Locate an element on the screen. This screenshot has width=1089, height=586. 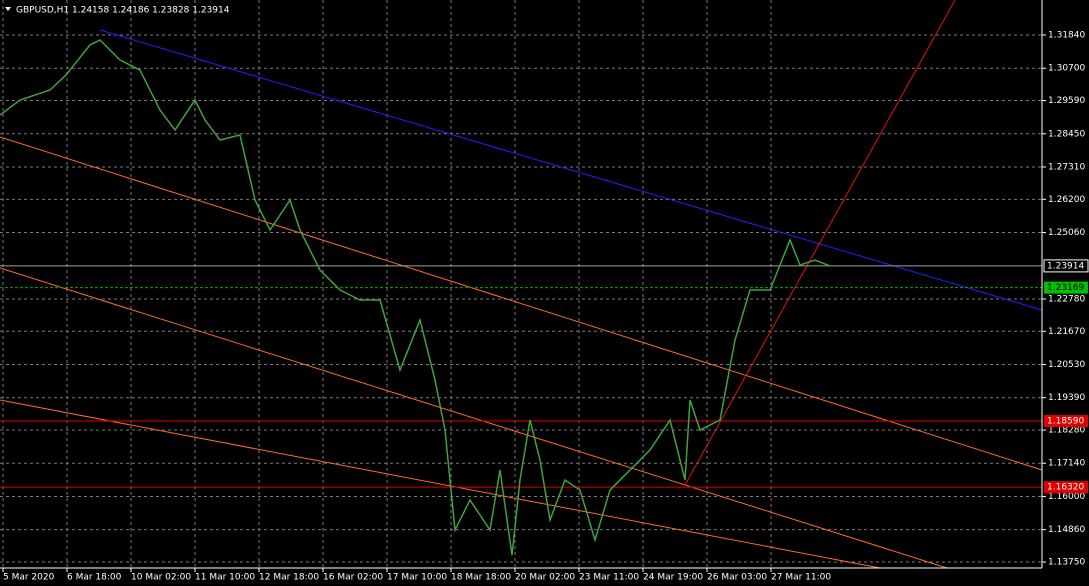
y-tick-label: 1.26200 is located at coordinates (1066, 200).